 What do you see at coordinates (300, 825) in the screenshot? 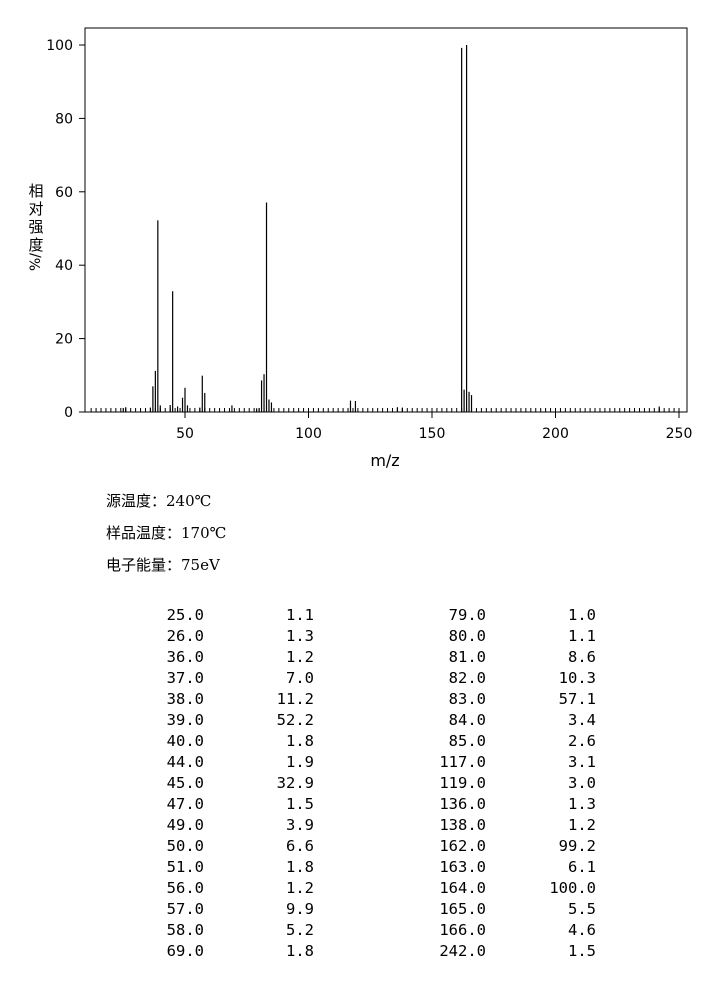
I see `intensity-value: 3.9` at bounding box center [300, 825].